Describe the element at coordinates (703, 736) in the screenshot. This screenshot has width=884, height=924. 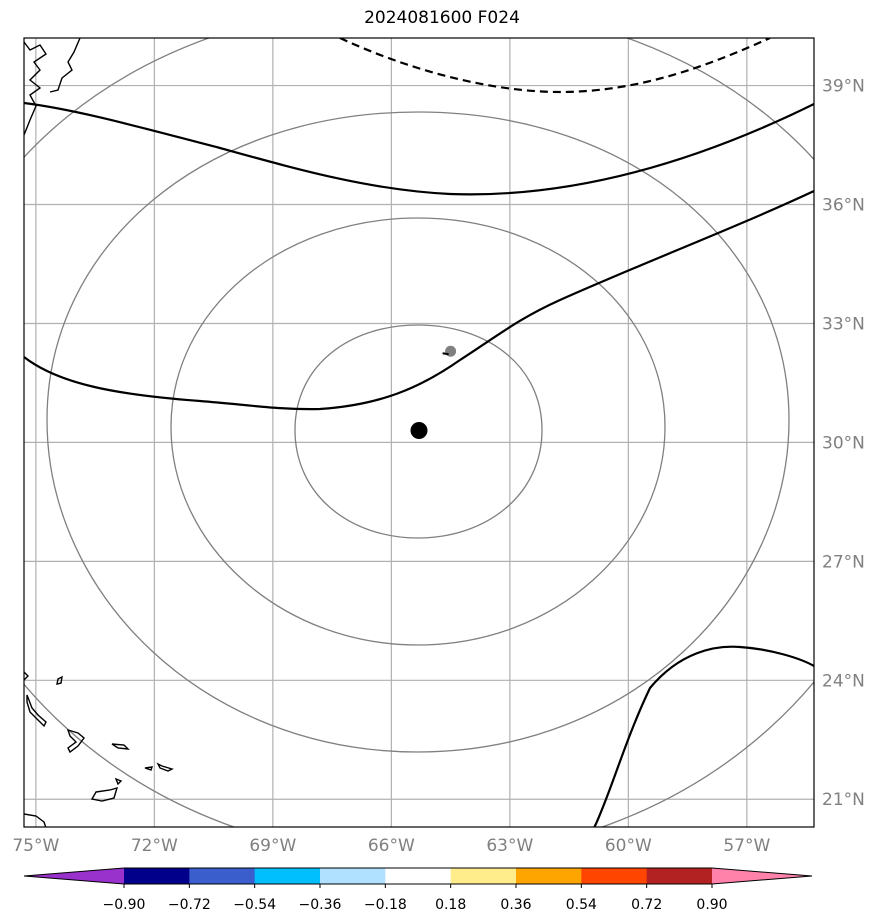
I see `contour-lower-right` at that location.